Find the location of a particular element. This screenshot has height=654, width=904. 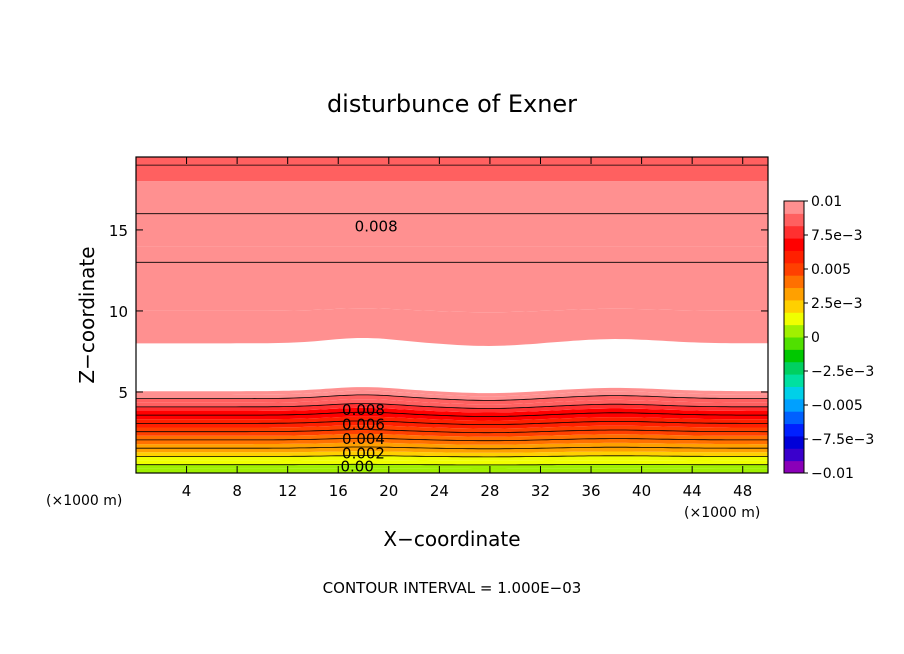

colorbar-cells is located at coordinates (794, 337).